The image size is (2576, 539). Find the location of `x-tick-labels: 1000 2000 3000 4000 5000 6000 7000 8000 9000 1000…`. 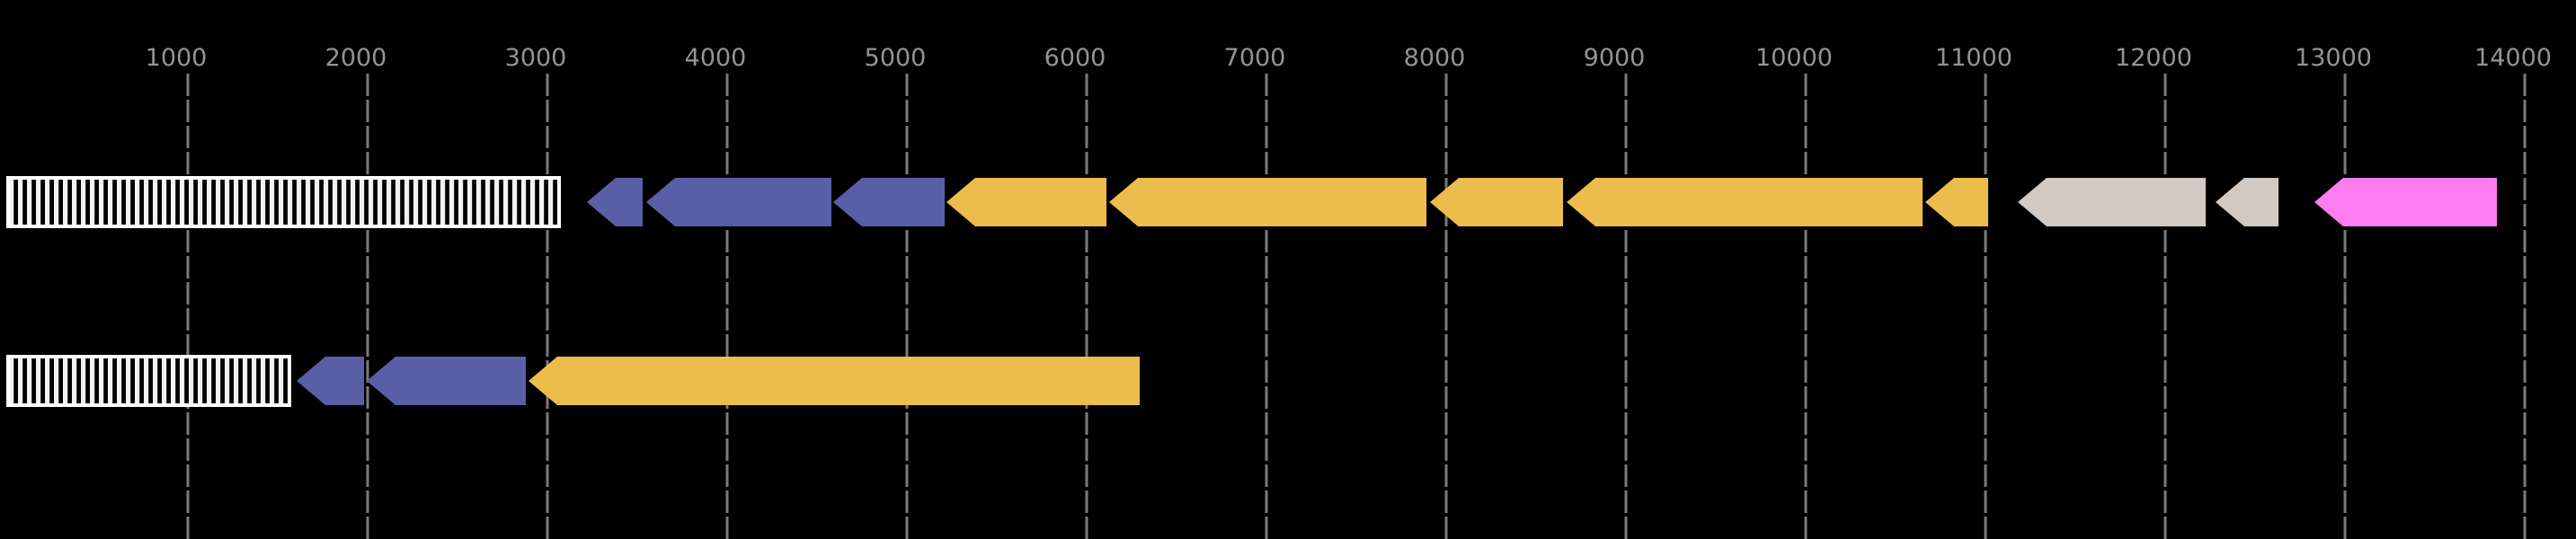

x-tick-labels: 1000 2000 3000 4000 5000 6000 7000 8000 9000 1000… is located at coordinates (1349, 58).